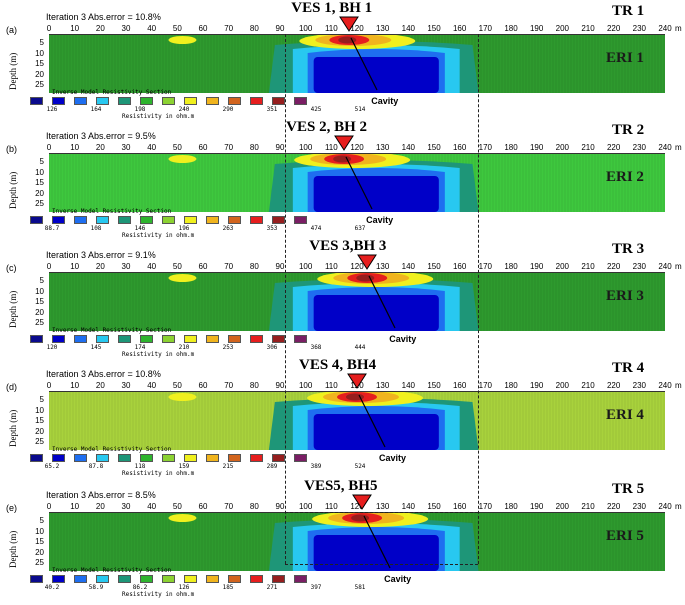  I want to click on legend-value: 145, so click(96, 347).